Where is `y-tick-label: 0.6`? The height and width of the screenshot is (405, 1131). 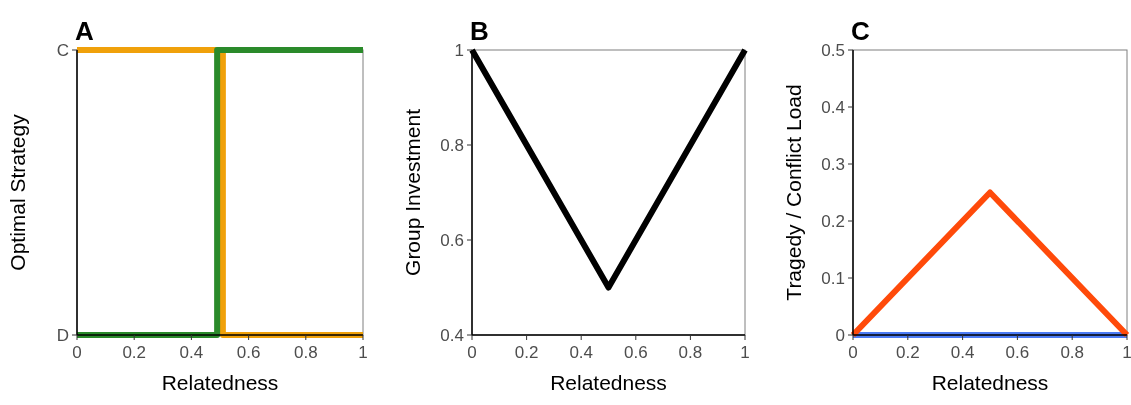 y-tick-label: 0.6 is located at coordinates (452, 240).